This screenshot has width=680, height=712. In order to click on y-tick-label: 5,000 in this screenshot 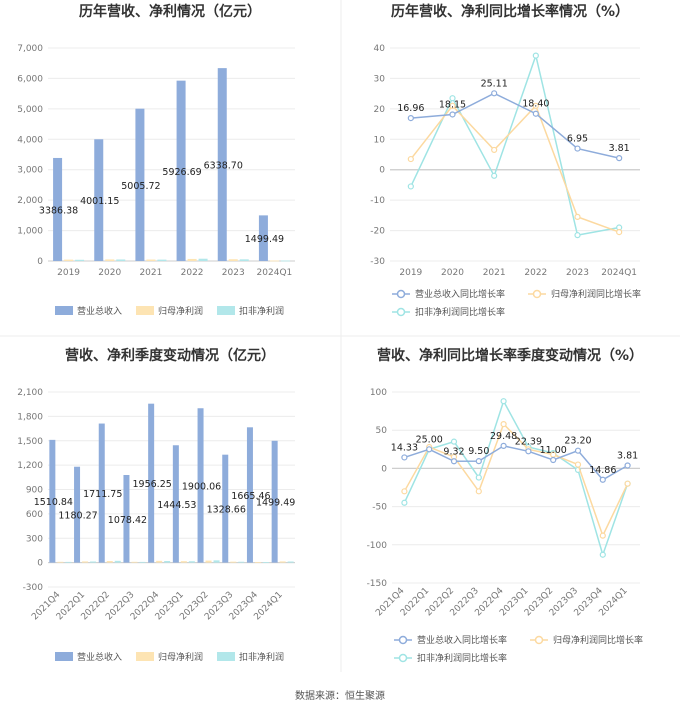, I will do `click(30, 110)`.